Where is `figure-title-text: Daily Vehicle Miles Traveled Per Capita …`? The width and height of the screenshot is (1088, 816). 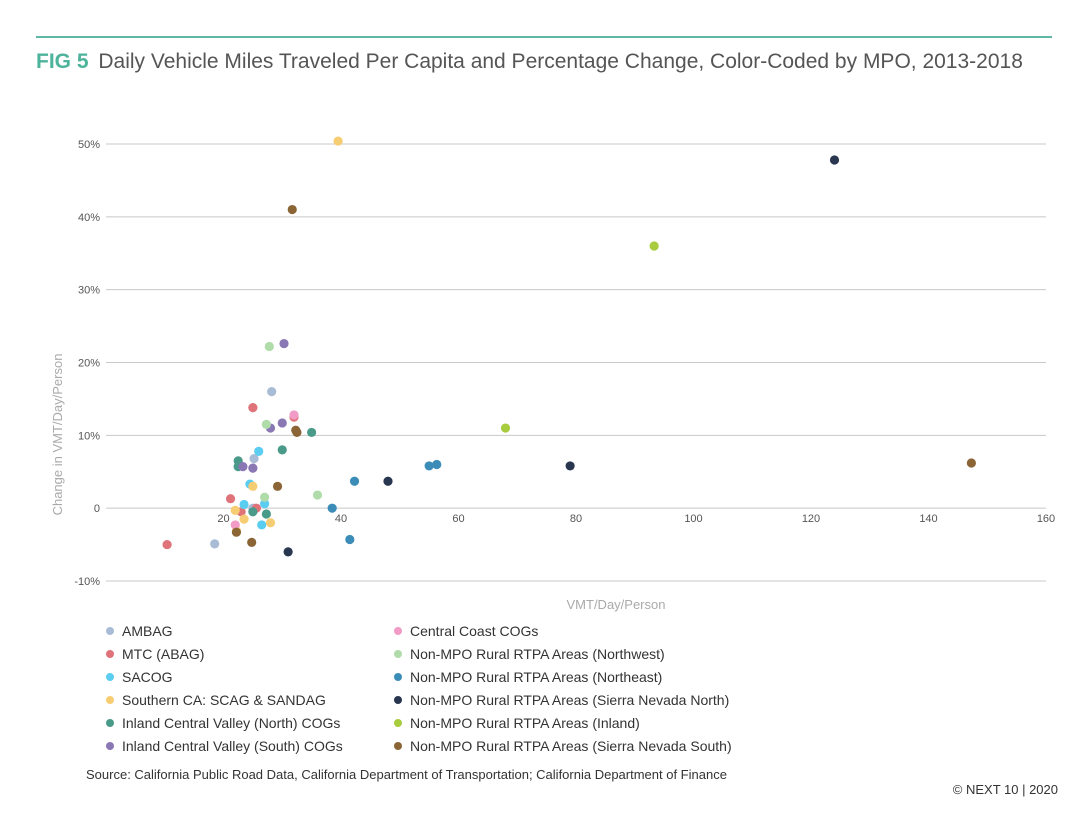
figure-title-text: Daily Vehicle Miles Traveled Per Capita … is located at coordinates (560, 61).